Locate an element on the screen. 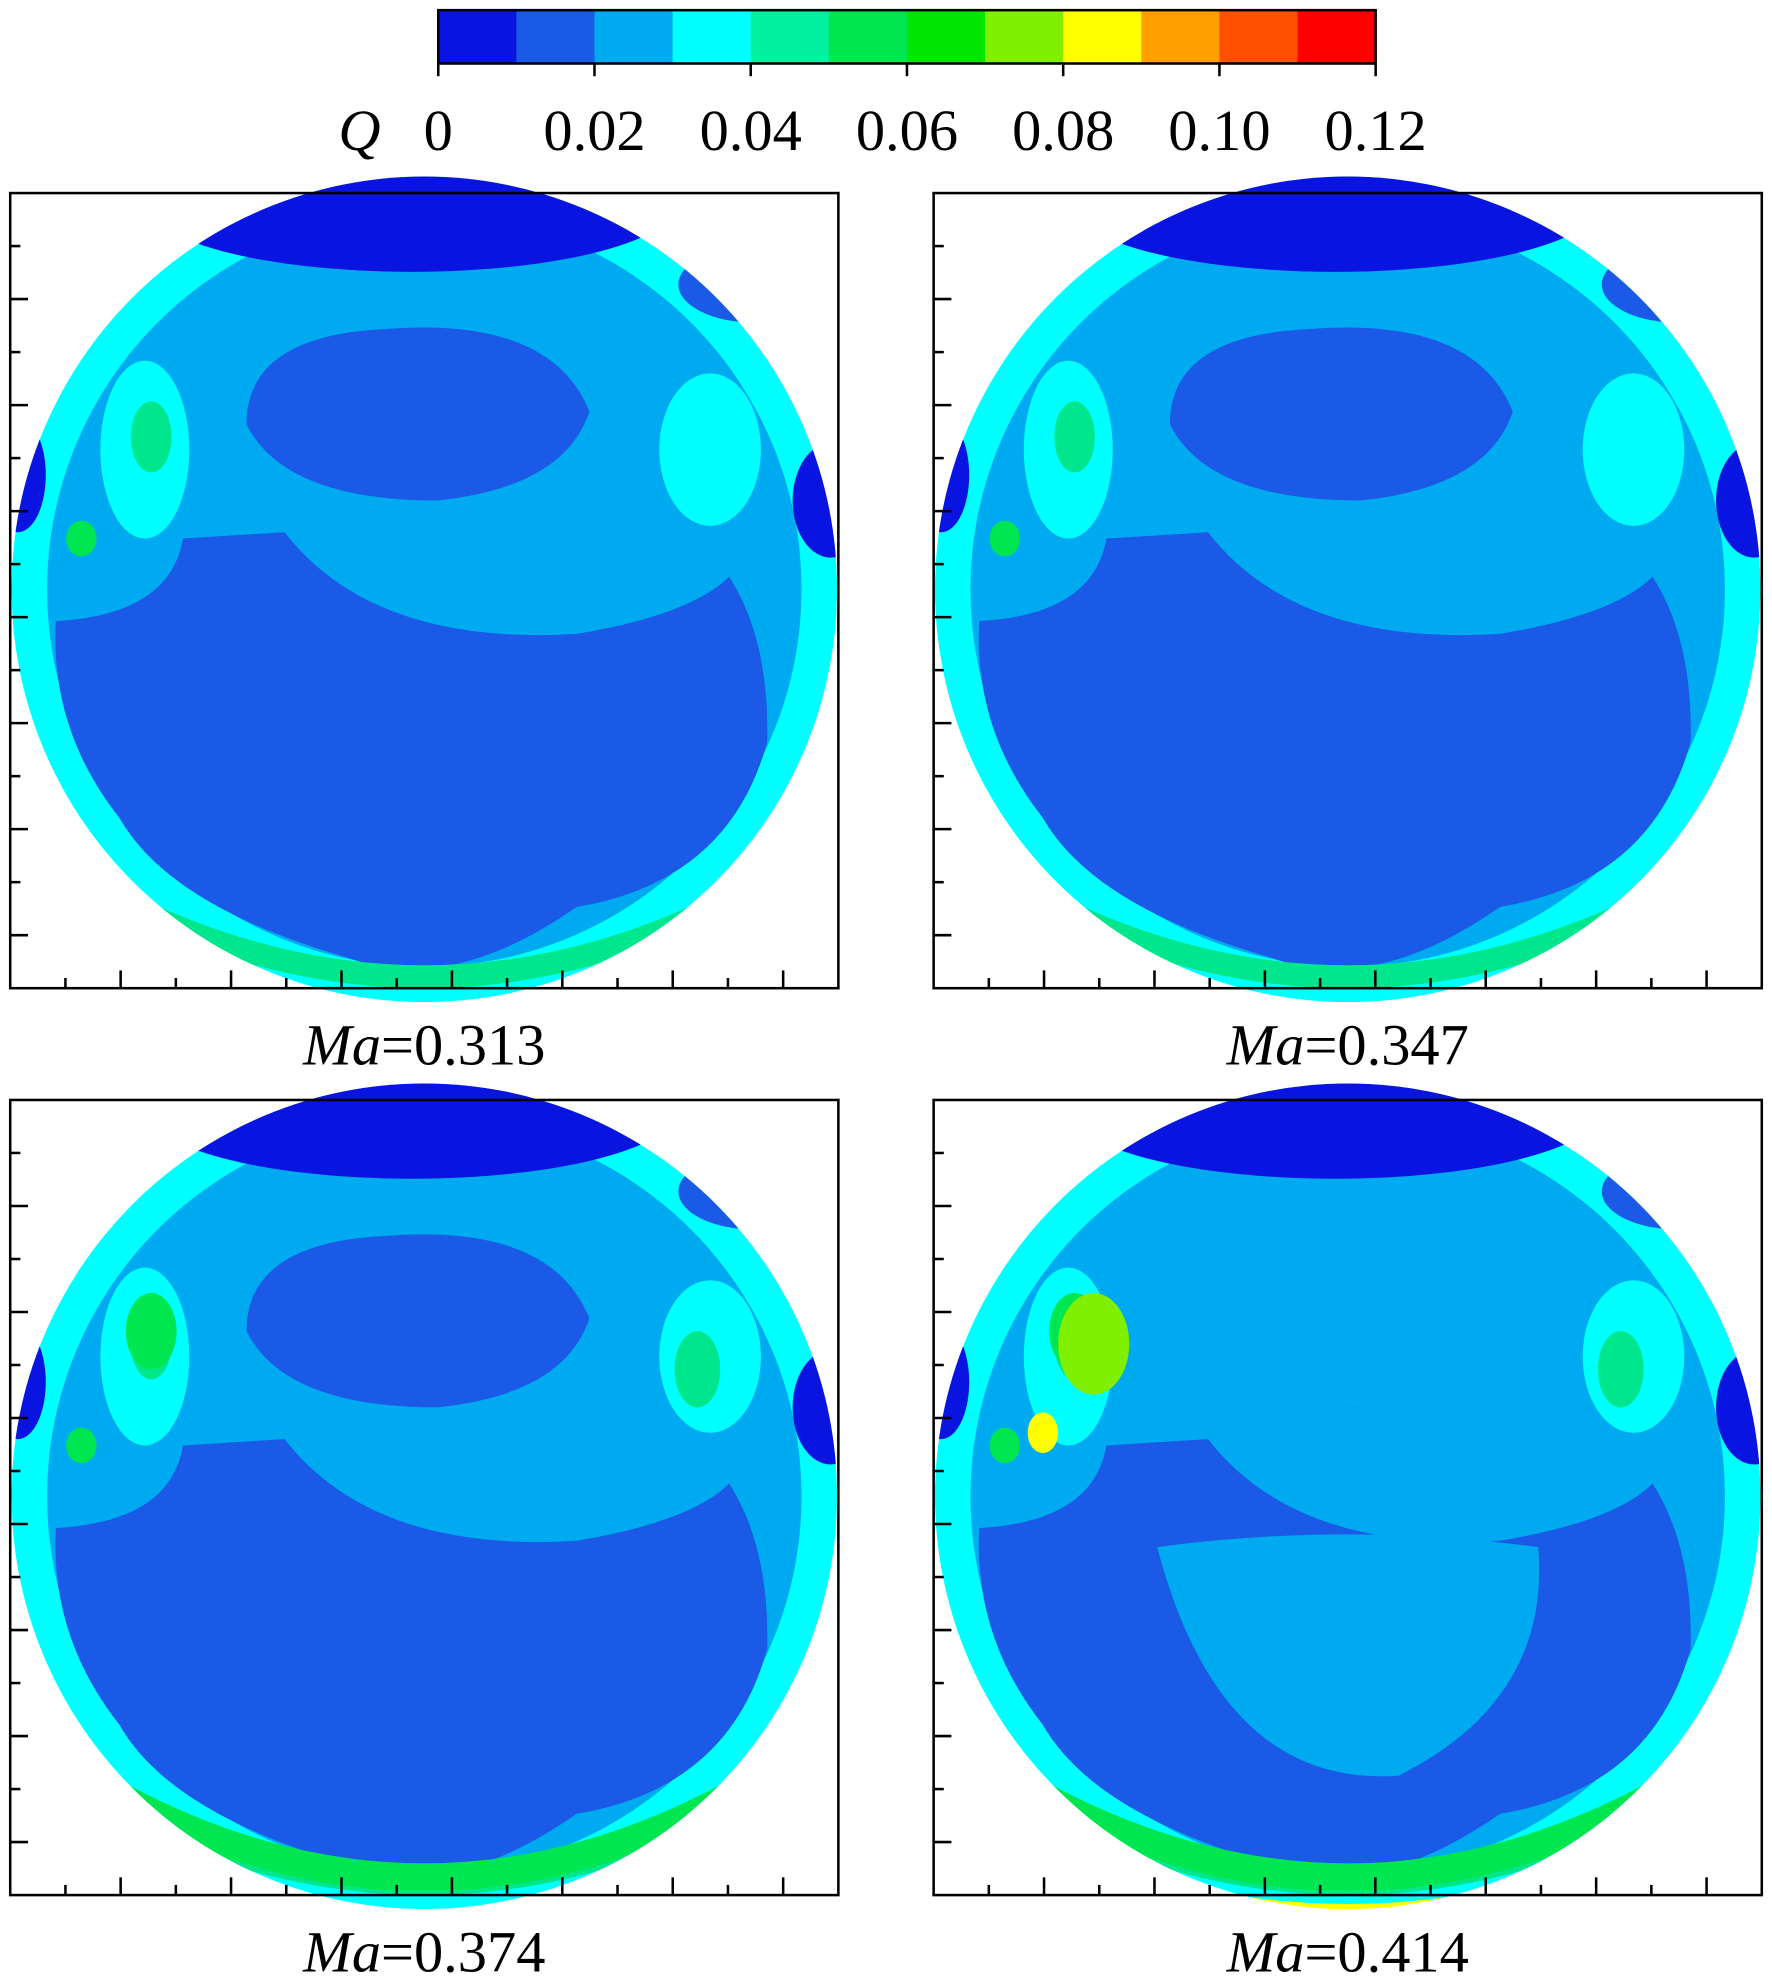 The width and height of the screenshot is (1772, 1984). panel-label: Ma=0.374 is located at coordinates (423, 1951).